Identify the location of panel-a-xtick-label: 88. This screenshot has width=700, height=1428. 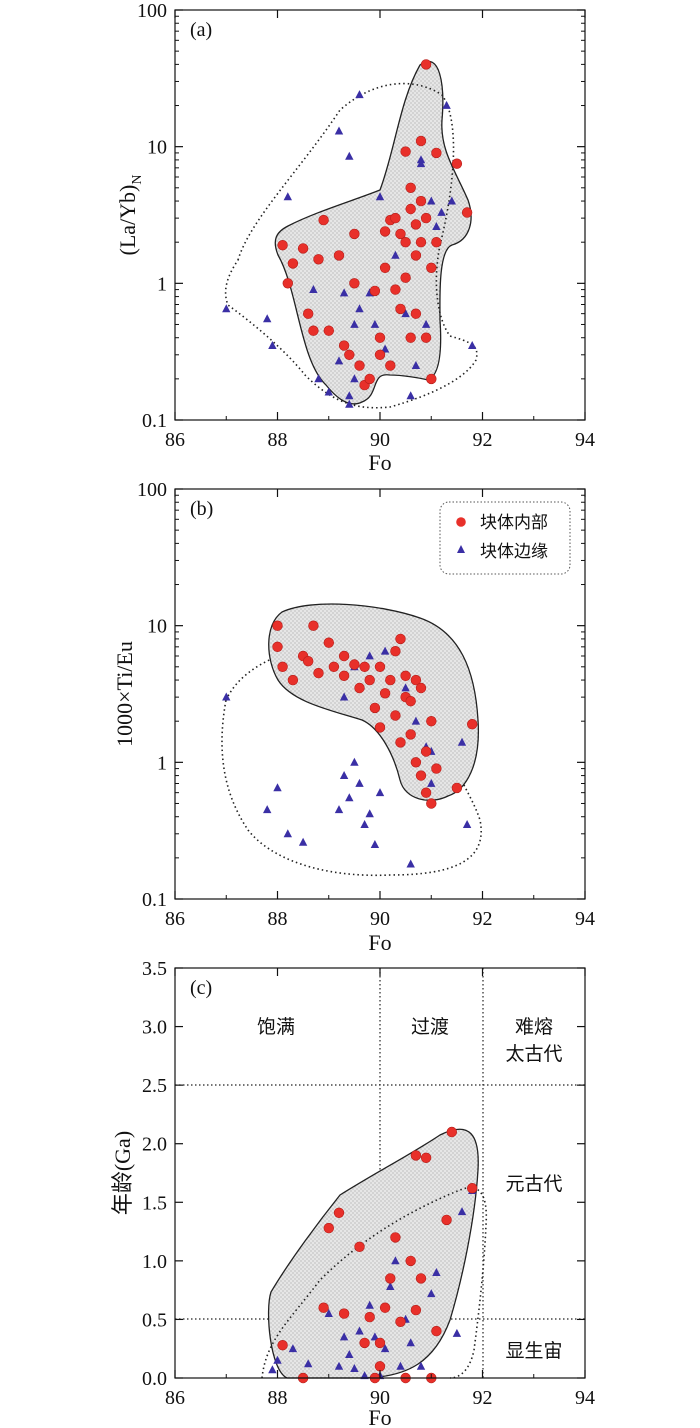
(278, 440).